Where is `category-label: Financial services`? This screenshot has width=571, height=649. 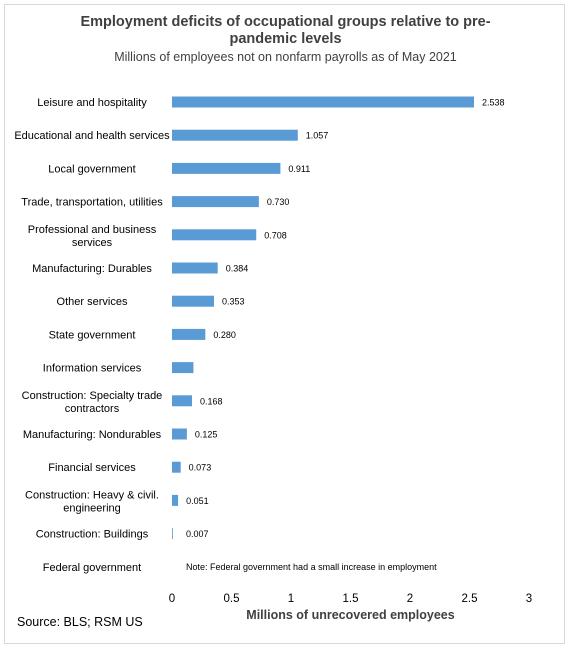 category-label: Financial services is located at coordinates (92, 468).